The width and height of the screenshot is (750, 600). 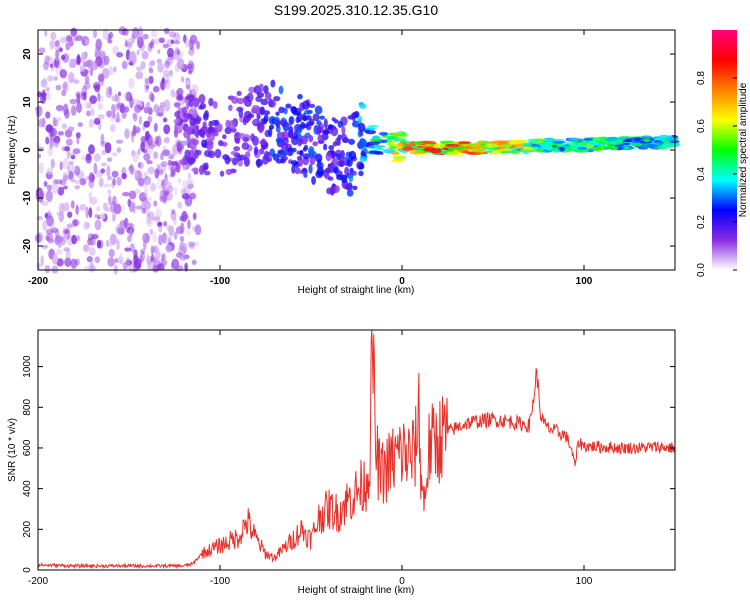 What do you see at coordinates (27, 150) in the screenshot?
I see `spectrogram-y-tick-label: 0` at bounding box center [27, 150].